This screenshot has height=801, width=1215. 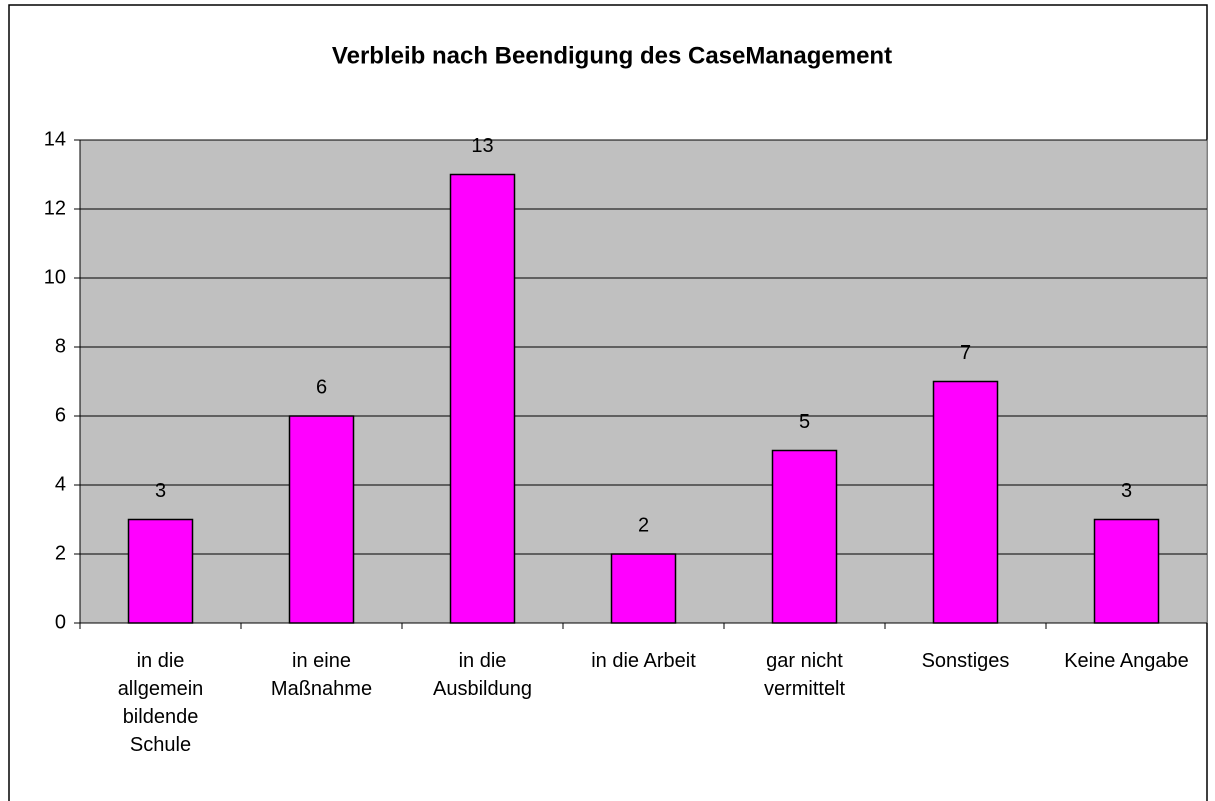 I want to click on x-tick-label: in eine Maßnahme, so click(x=321, y=675).